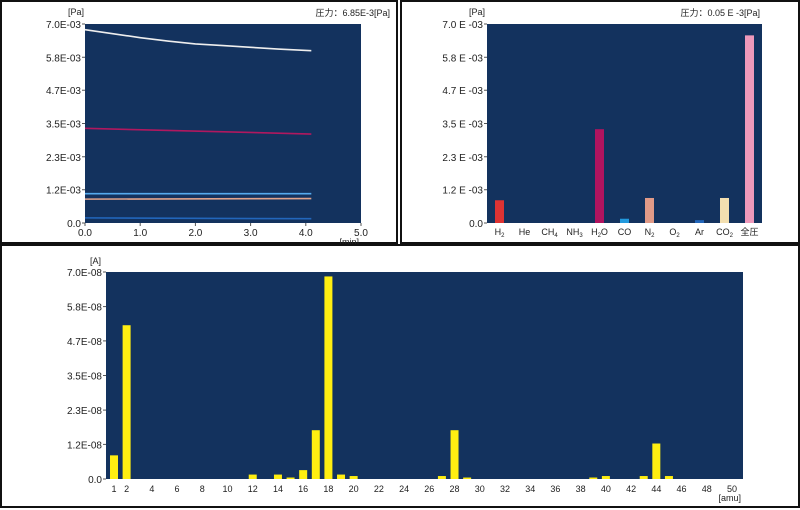 Image resolution: width=800 pixels, height=510 pixels. Describe the element at coordinates (177, 489) in the screenshot. I see `x-tick-label: 6` at that location.